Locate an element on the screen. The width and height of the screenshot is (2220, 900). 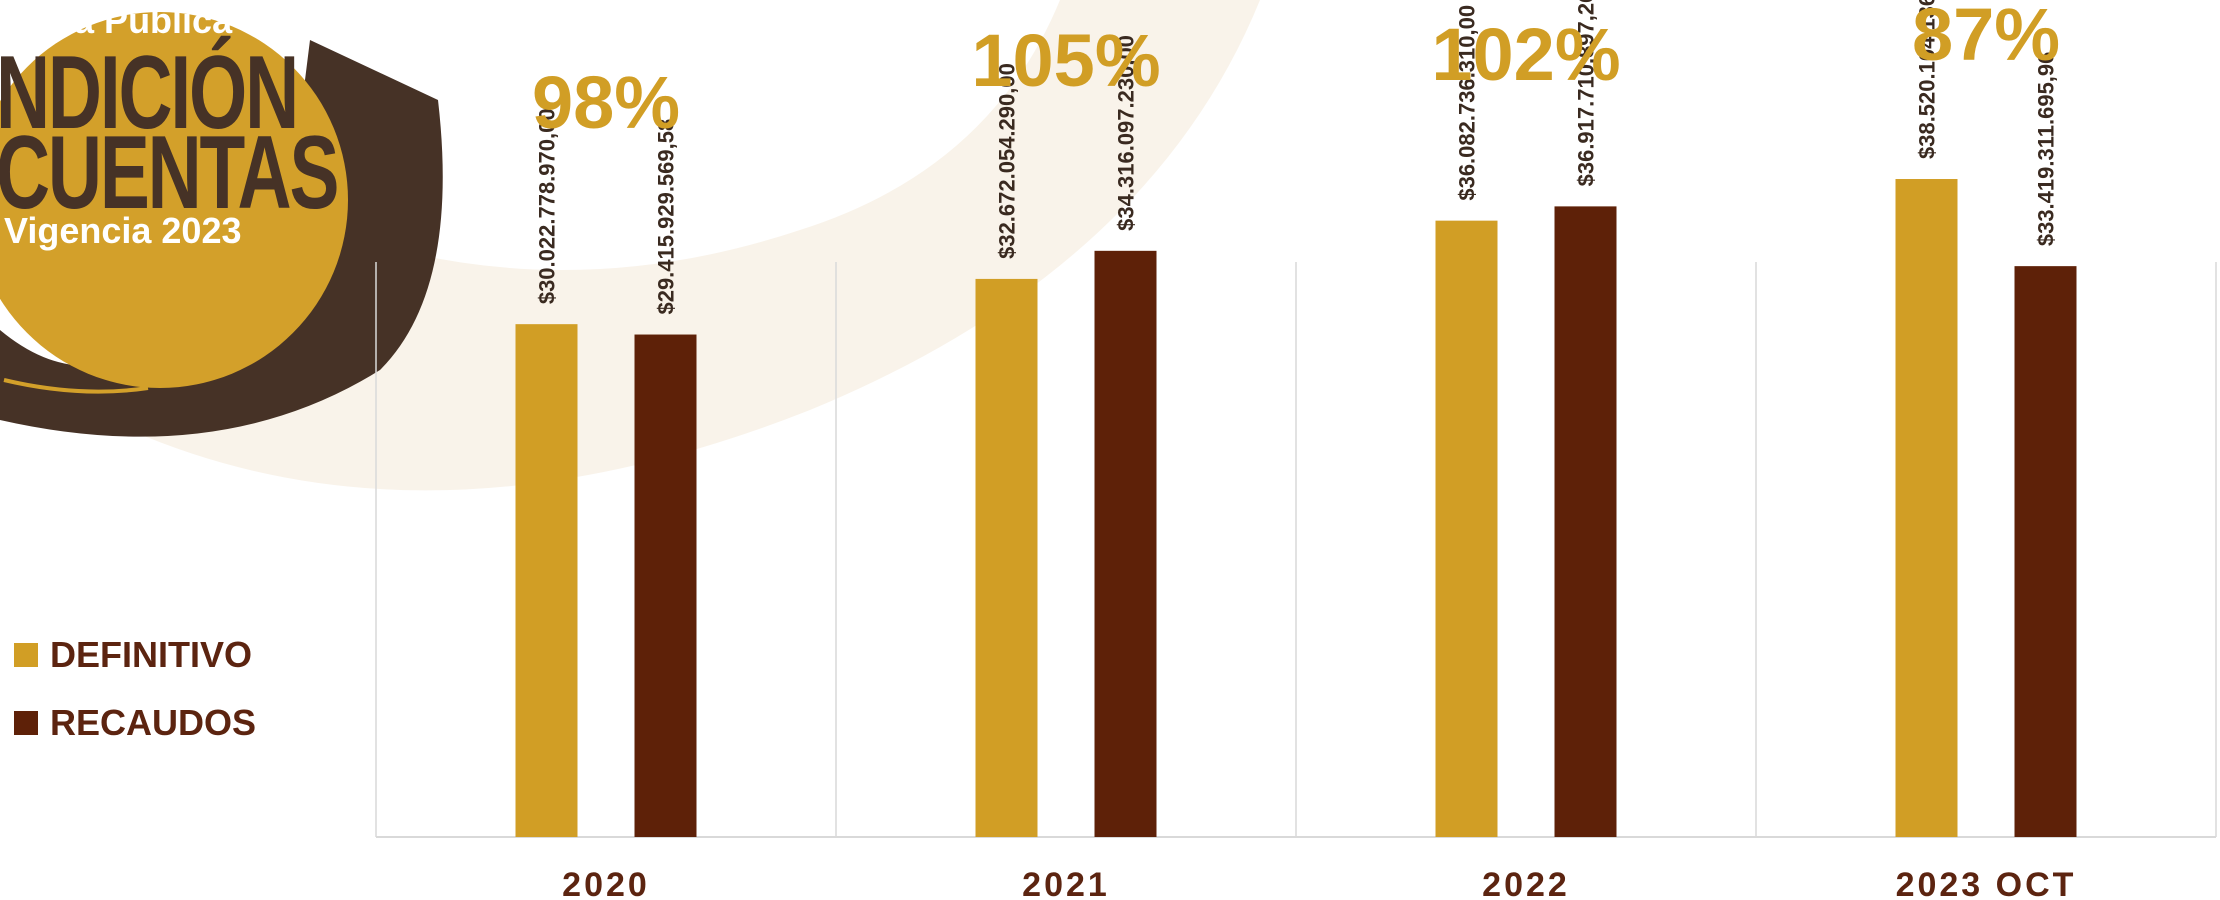
legend-swatch-recaudos is located at coordinates (26, 723).